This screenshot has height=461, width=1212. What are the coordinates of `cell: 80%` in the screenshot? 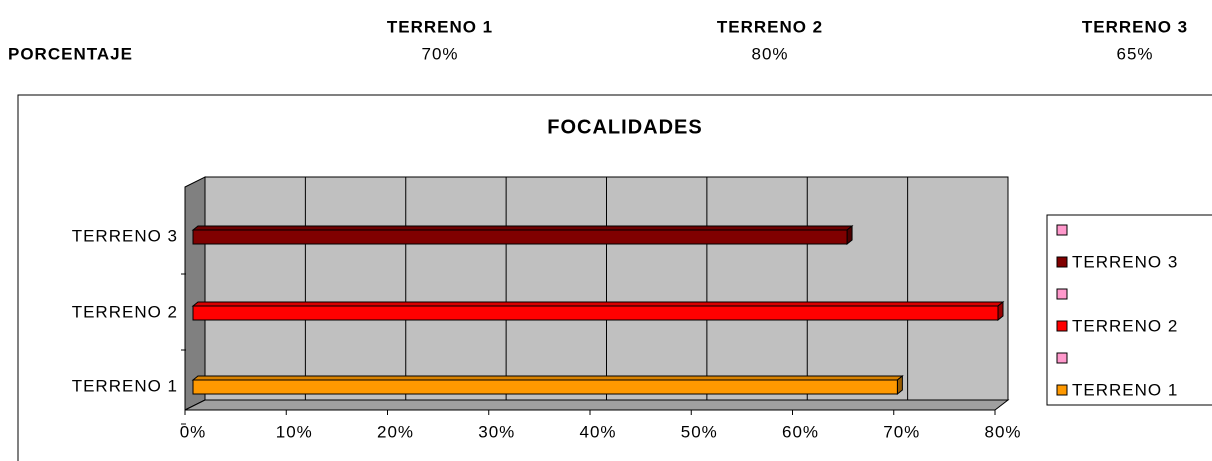 It's located at (769, 53).